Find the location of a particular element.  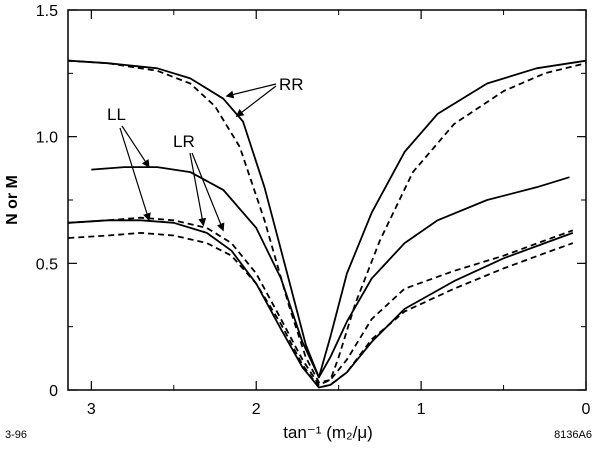

x-tick-label: 2 is located at coordinates (256, 409).